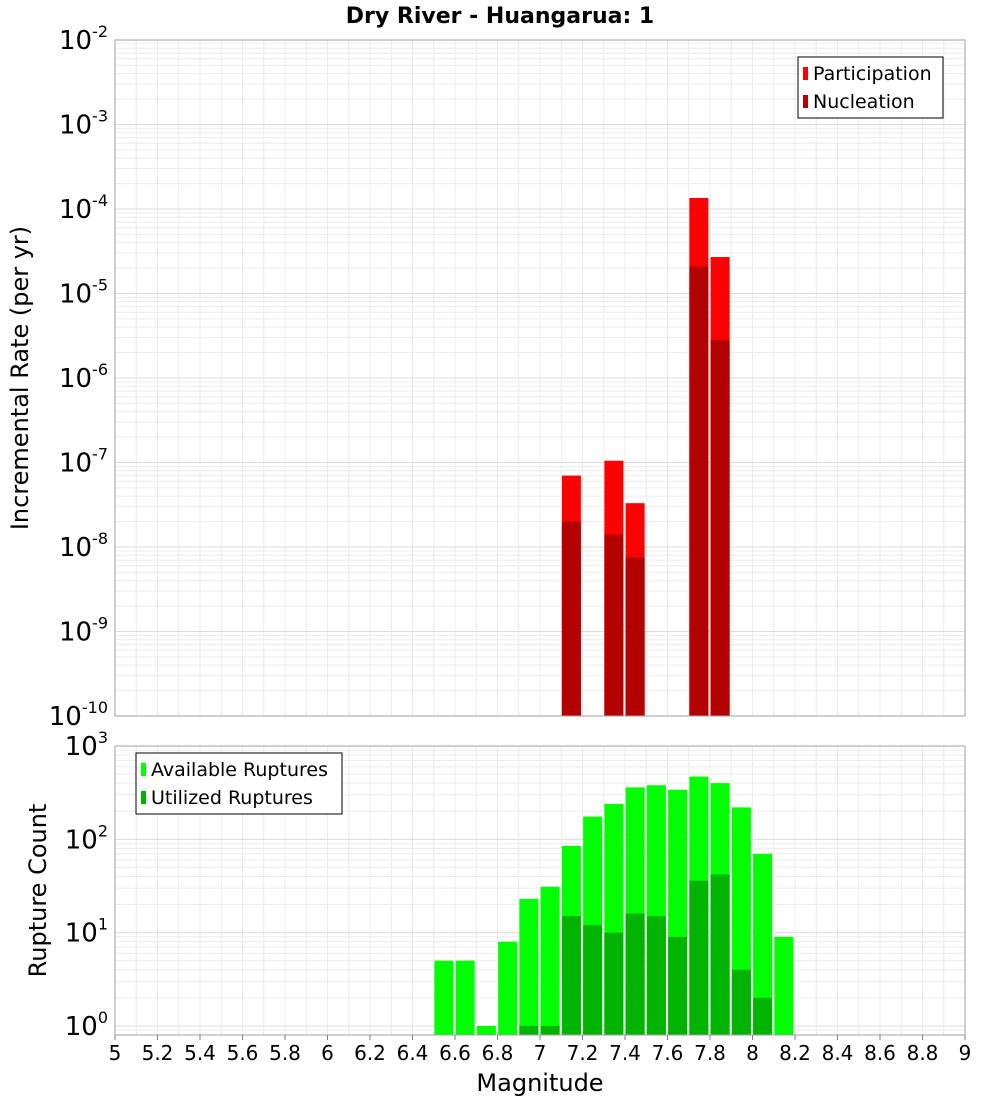 The image size is (1000, 1100). I want to click on x-tick-label: 5.2, so click(158, 1053).